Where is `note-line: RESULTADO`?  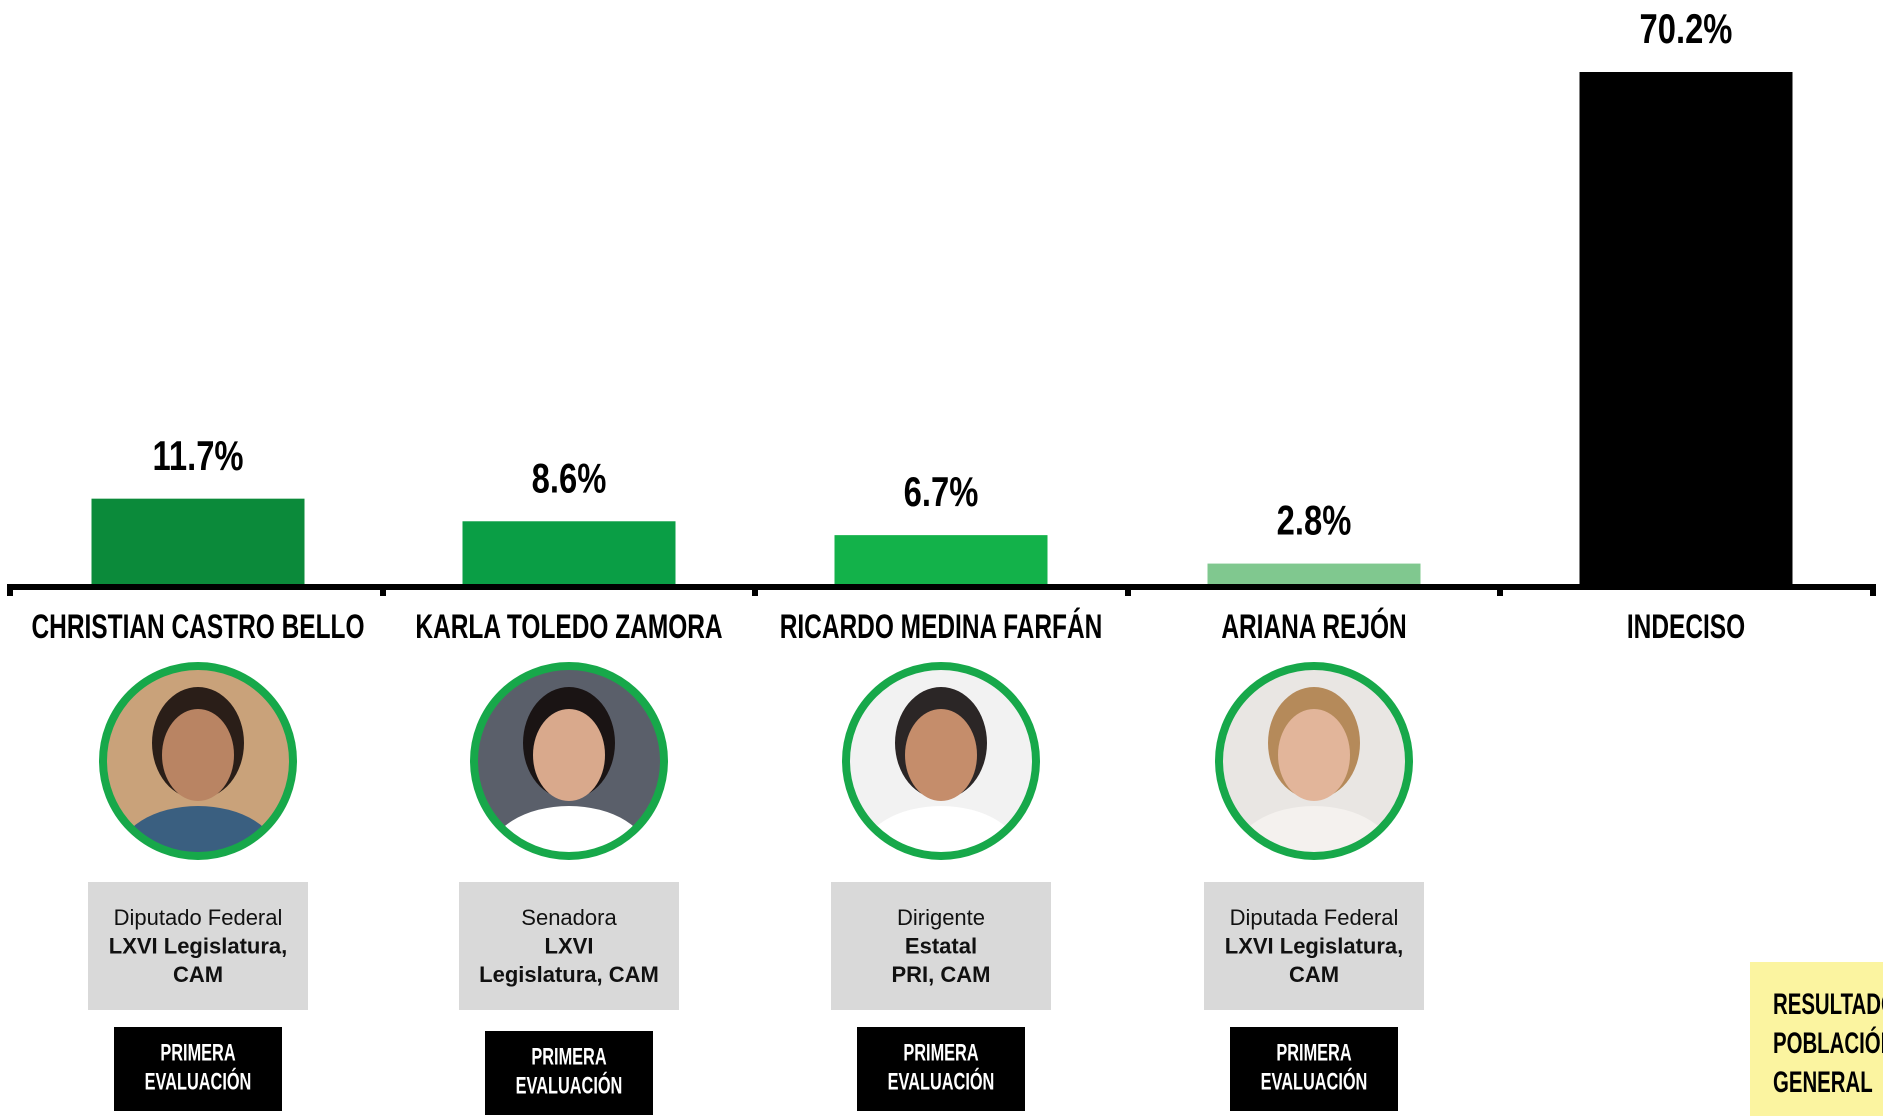 note-line: RESULTADO is located at coordinates (1828, 1004).